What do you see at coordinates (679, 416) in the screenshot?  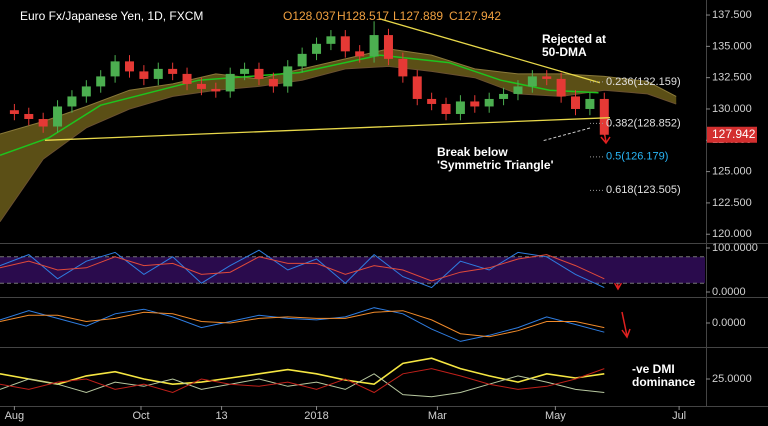 I see `x-tick-label: Jul` at bounding box center [679, 416].